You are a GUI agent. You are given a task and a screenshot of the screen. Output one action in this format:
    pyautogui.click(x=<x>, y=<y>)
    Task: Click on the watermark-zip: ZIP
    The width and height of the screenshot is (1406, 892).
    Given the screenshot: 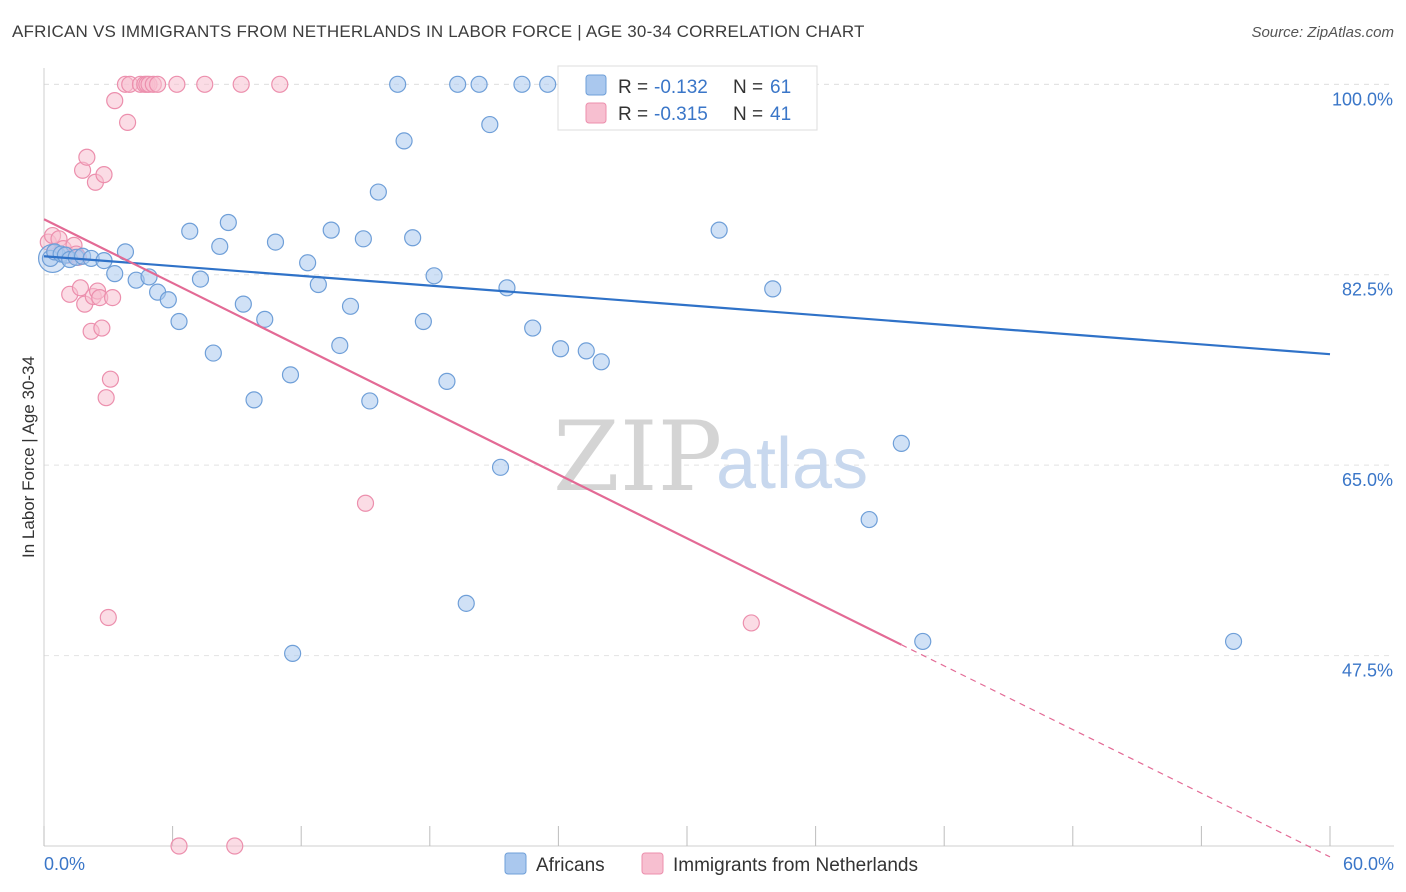 What is the action you would take?
    pyautogui.click(x=637, y=457)
    